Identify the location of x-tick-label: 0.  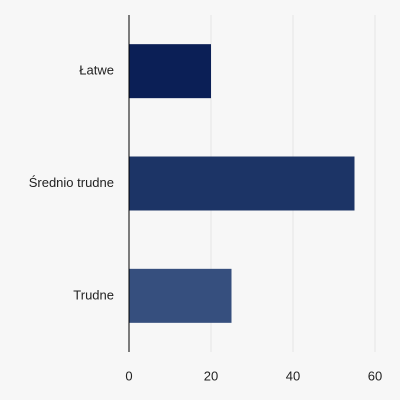
(128, 375).